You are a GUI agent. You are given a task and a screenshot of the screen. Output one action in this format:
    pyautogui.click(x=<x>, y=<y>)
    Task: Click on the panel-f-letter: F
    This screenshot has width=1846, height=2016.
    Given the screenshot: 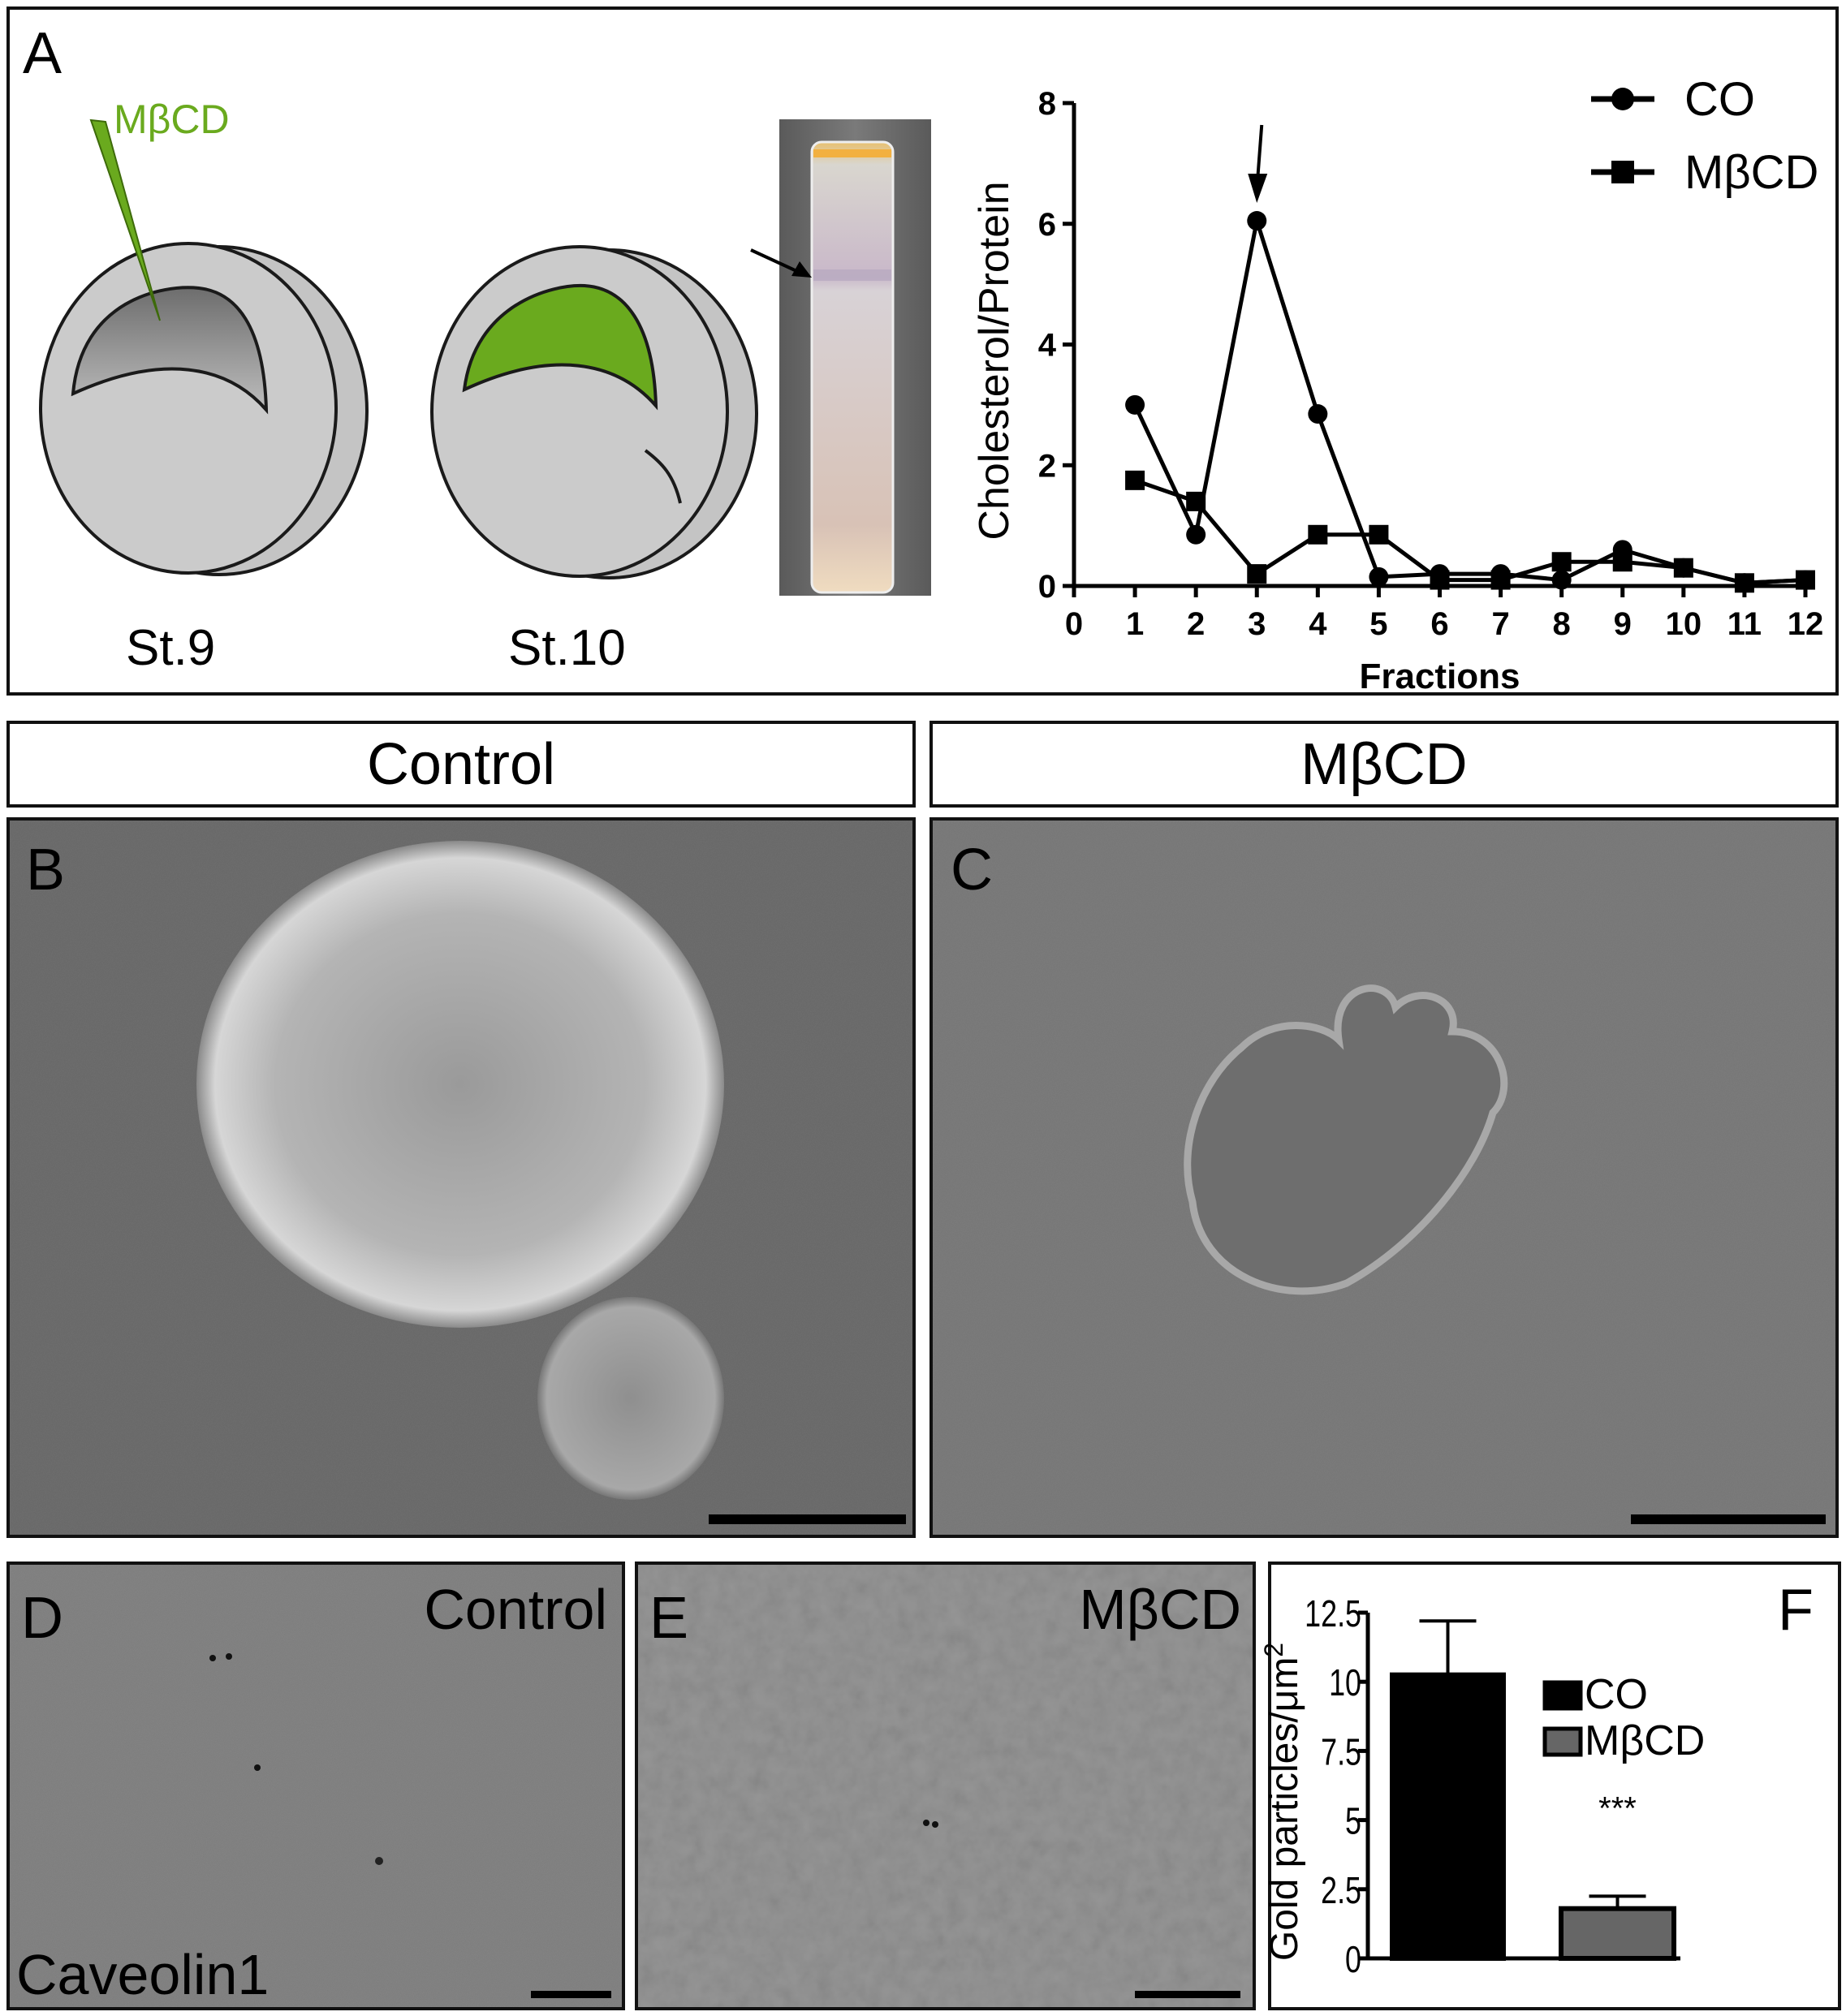 What is the action you would take?
    pyautogui.click(x=1796, y=1611)
    